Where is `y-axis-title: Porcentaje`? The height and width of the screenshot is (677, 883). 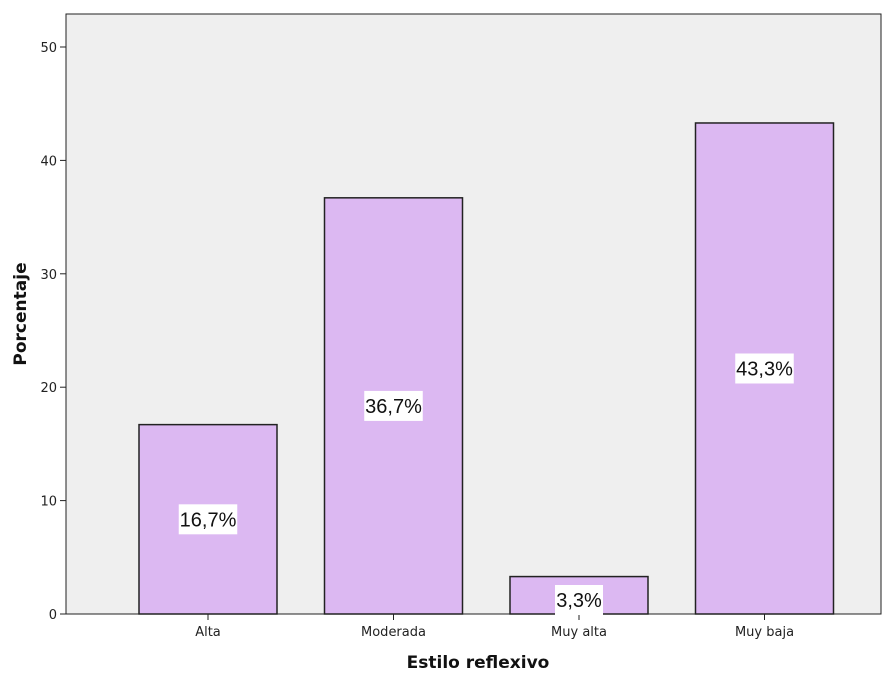 y-axis-title: Porcentaje is located at coordinates (21, 313).